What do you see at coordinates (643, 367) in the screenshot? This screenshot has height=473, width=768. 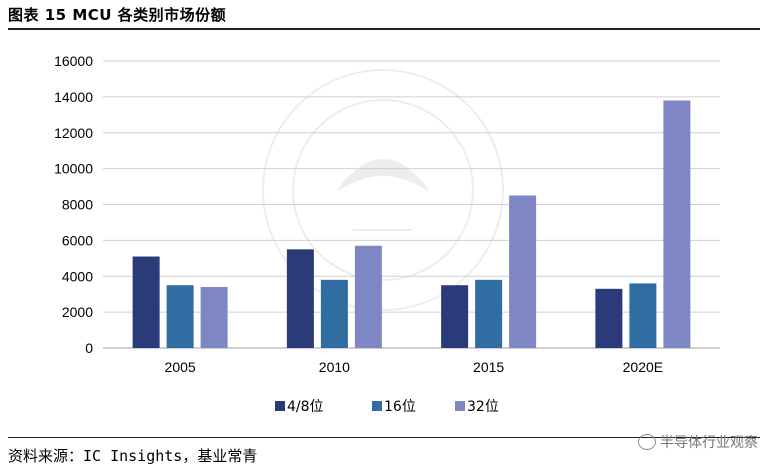 I see `x-tick-label: 2020E` at bounding box center [643, 367].